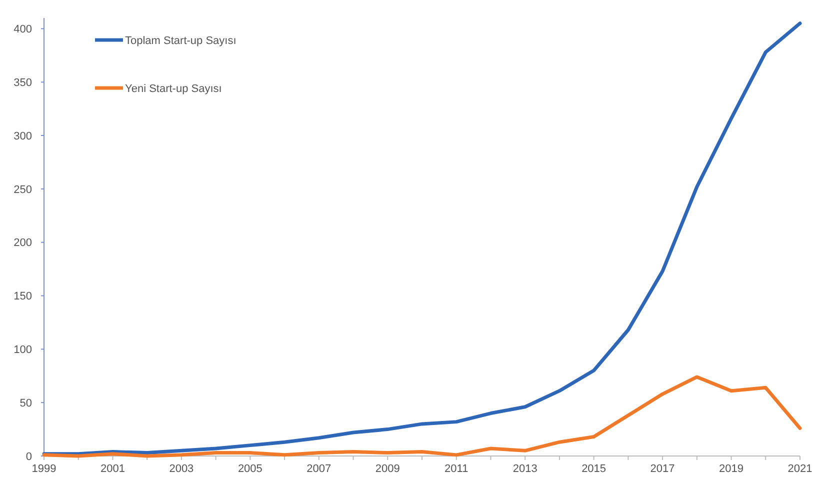 The height and width of the screenshot is (485, 819). What do you see at coordinates (731, 469) in the screenshot?
I see `x-tick-label: 2019` at bounding box center [731, 469].